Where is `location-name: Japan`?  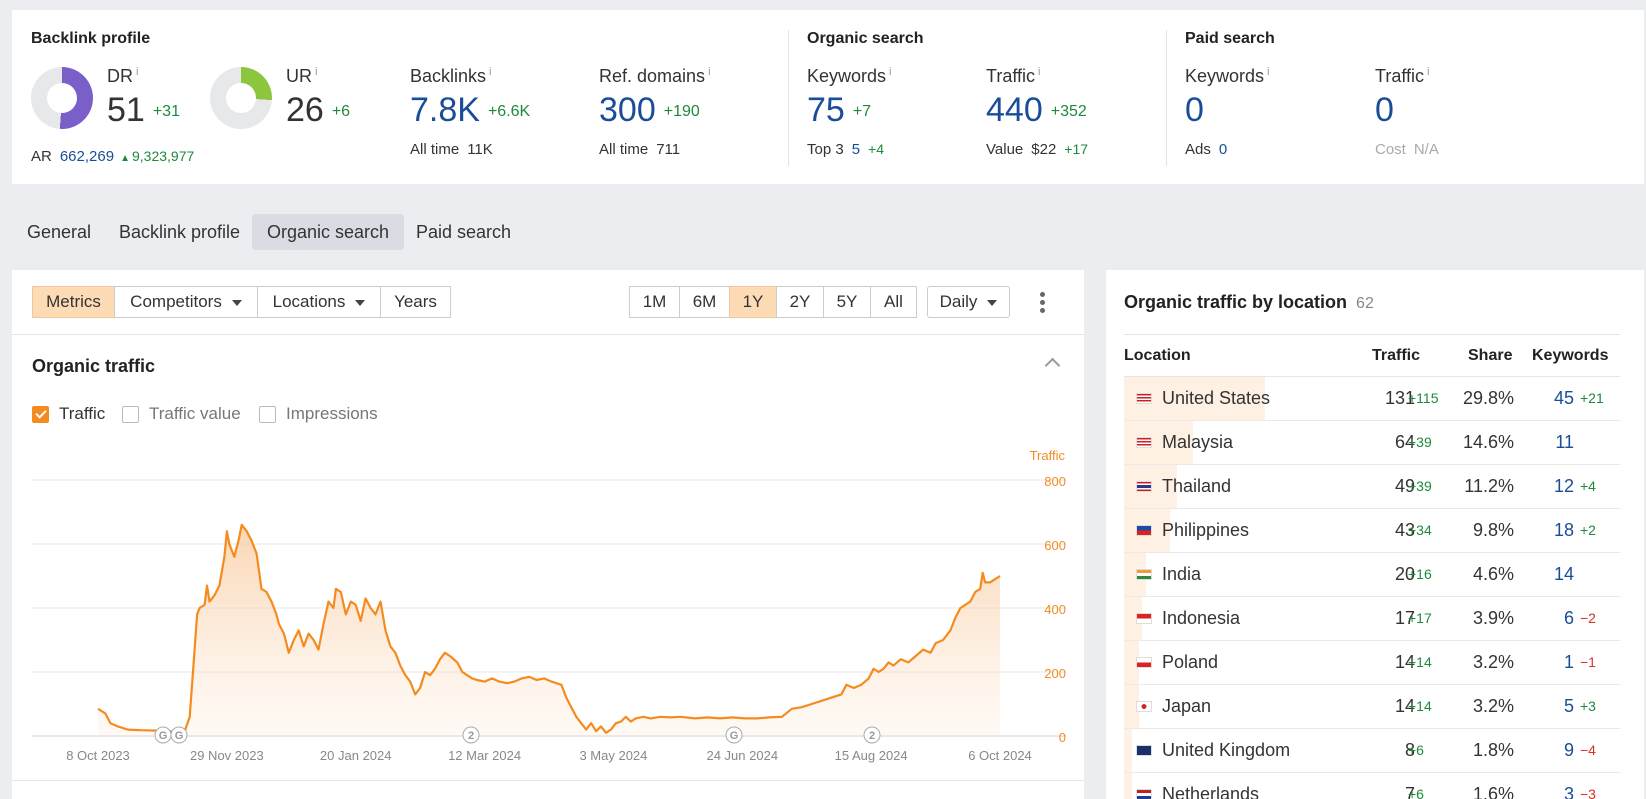
location-name: Japan is located at coordinates (1187, 706).